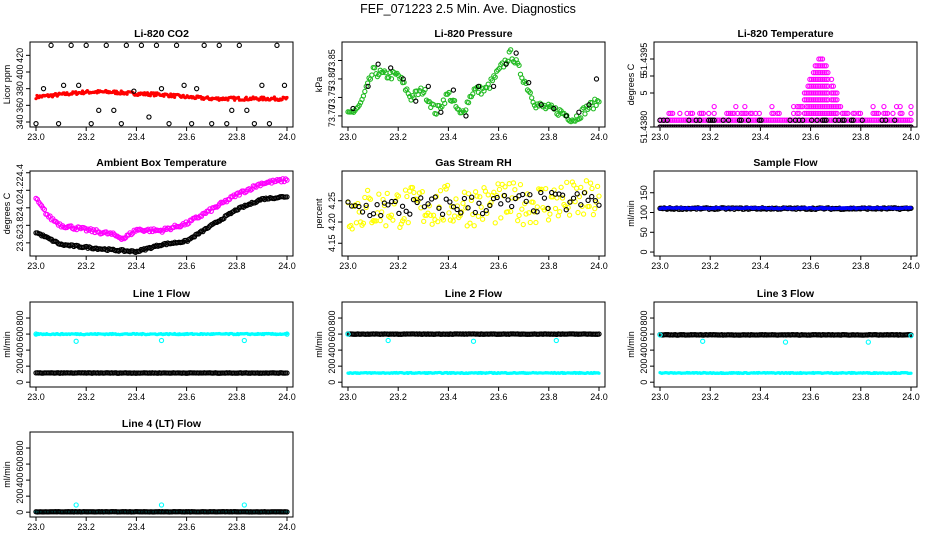 The width and height of the screenshot is (936, 540). I want to click on y-tick-label: 24.4, so click(20, 173).